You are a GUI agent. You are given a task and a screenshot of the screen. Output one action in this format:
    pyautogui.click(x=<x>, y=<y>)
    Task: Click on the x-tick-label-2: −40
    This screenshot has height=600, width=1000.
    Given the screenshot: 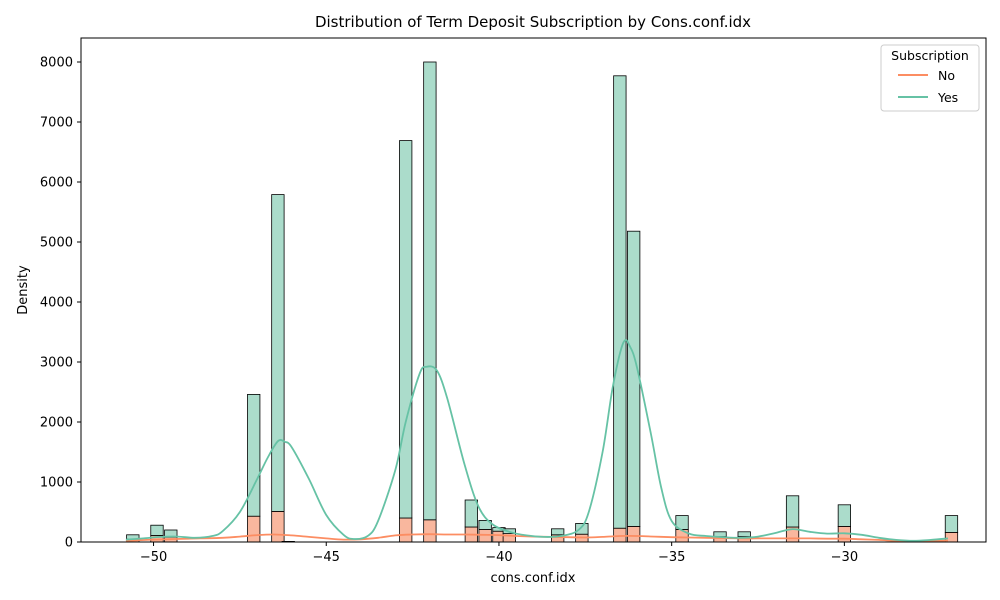 What is the action you would take?
    pyautogui.click(x=498, y=557)
    